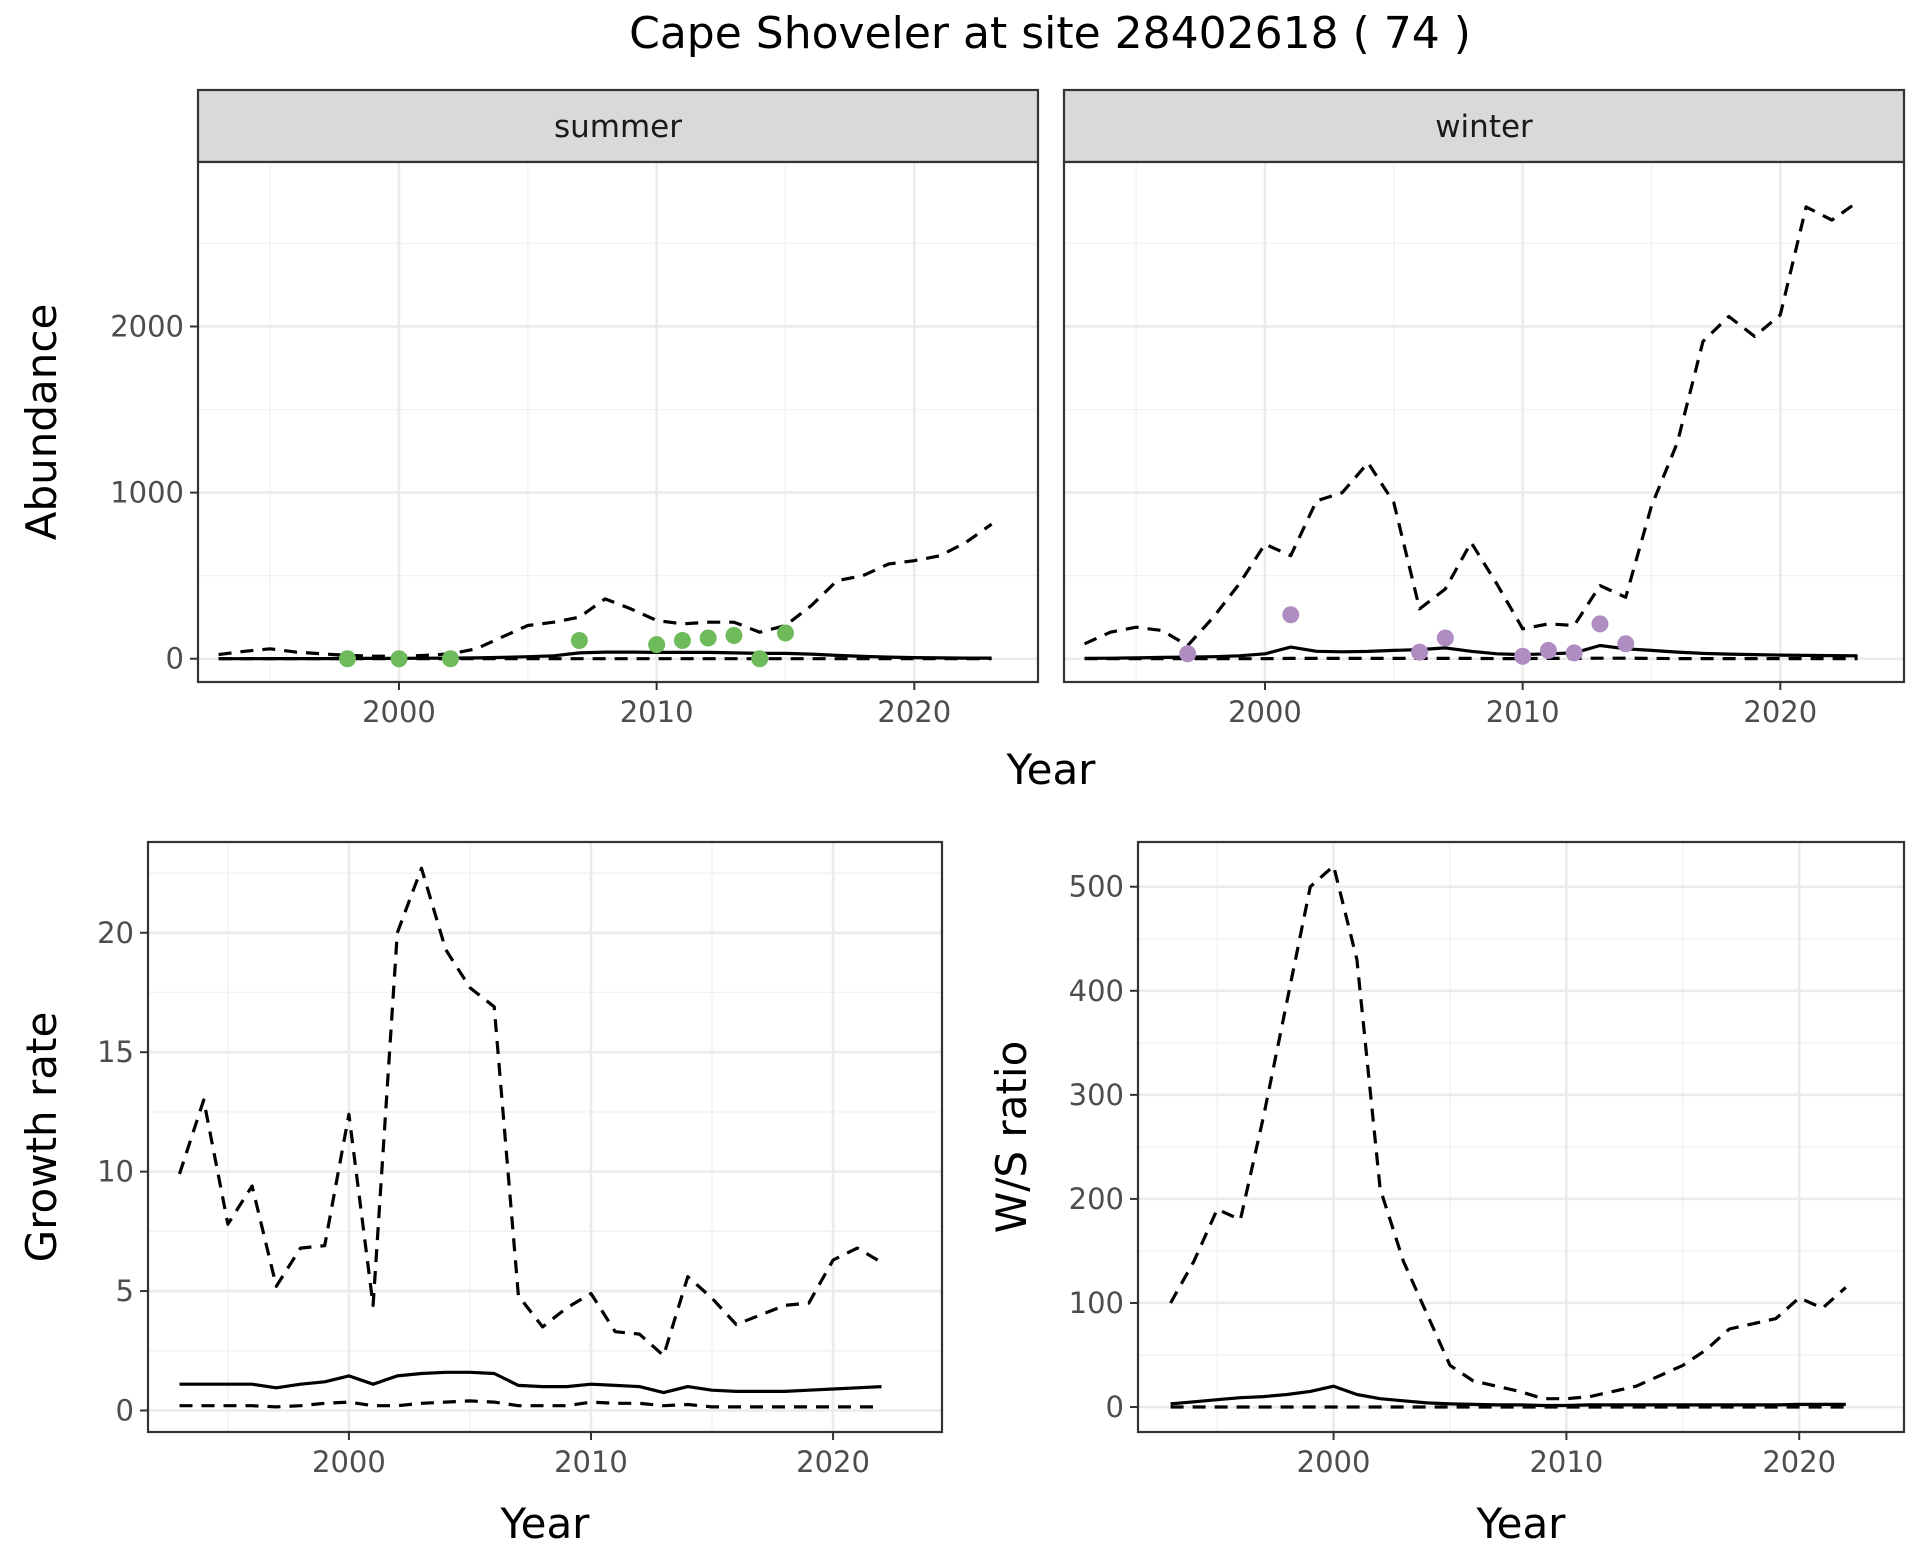 This screenshot has height=1560, width=1920. What do you see at coordinates (1508, 1132) in the screenshot?
I see `ws-upper-line` at bounding box center [1508, 1132].